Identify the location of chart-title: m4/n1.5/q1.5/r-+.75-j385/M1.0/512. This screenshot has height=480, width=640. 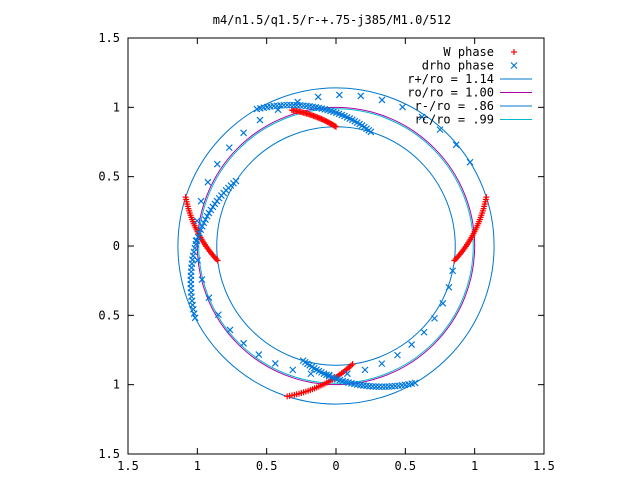
(332, 20).